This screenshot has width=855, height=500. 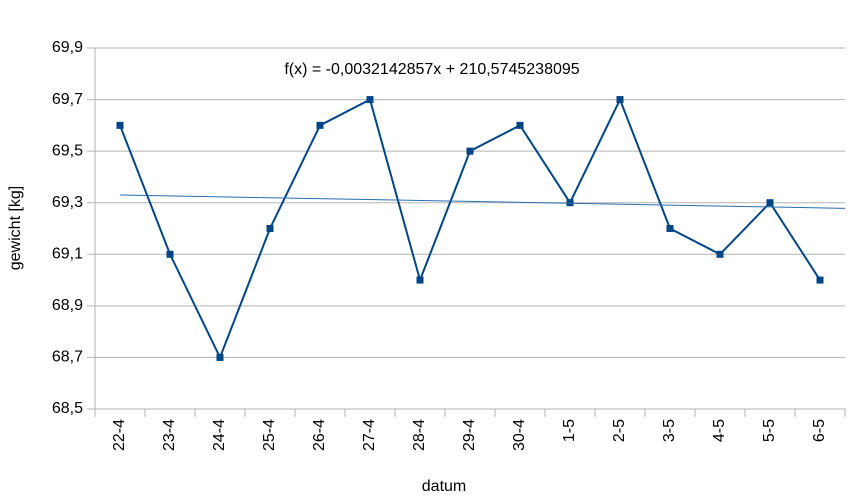 I want to click on x-tick-label: 3-5, so click(x=669, y=430).